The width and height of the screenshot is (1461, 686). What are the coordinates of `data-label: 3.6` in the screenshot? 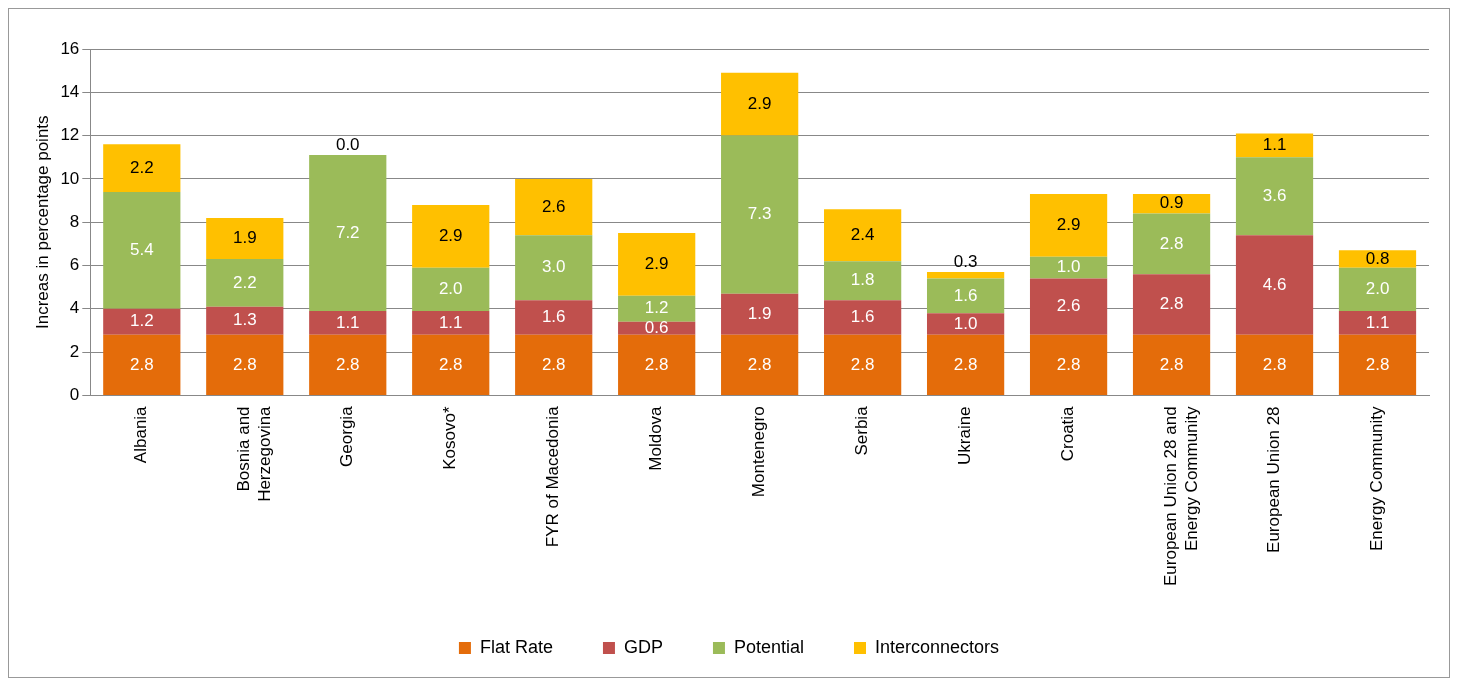 It's located at (1274, 195).